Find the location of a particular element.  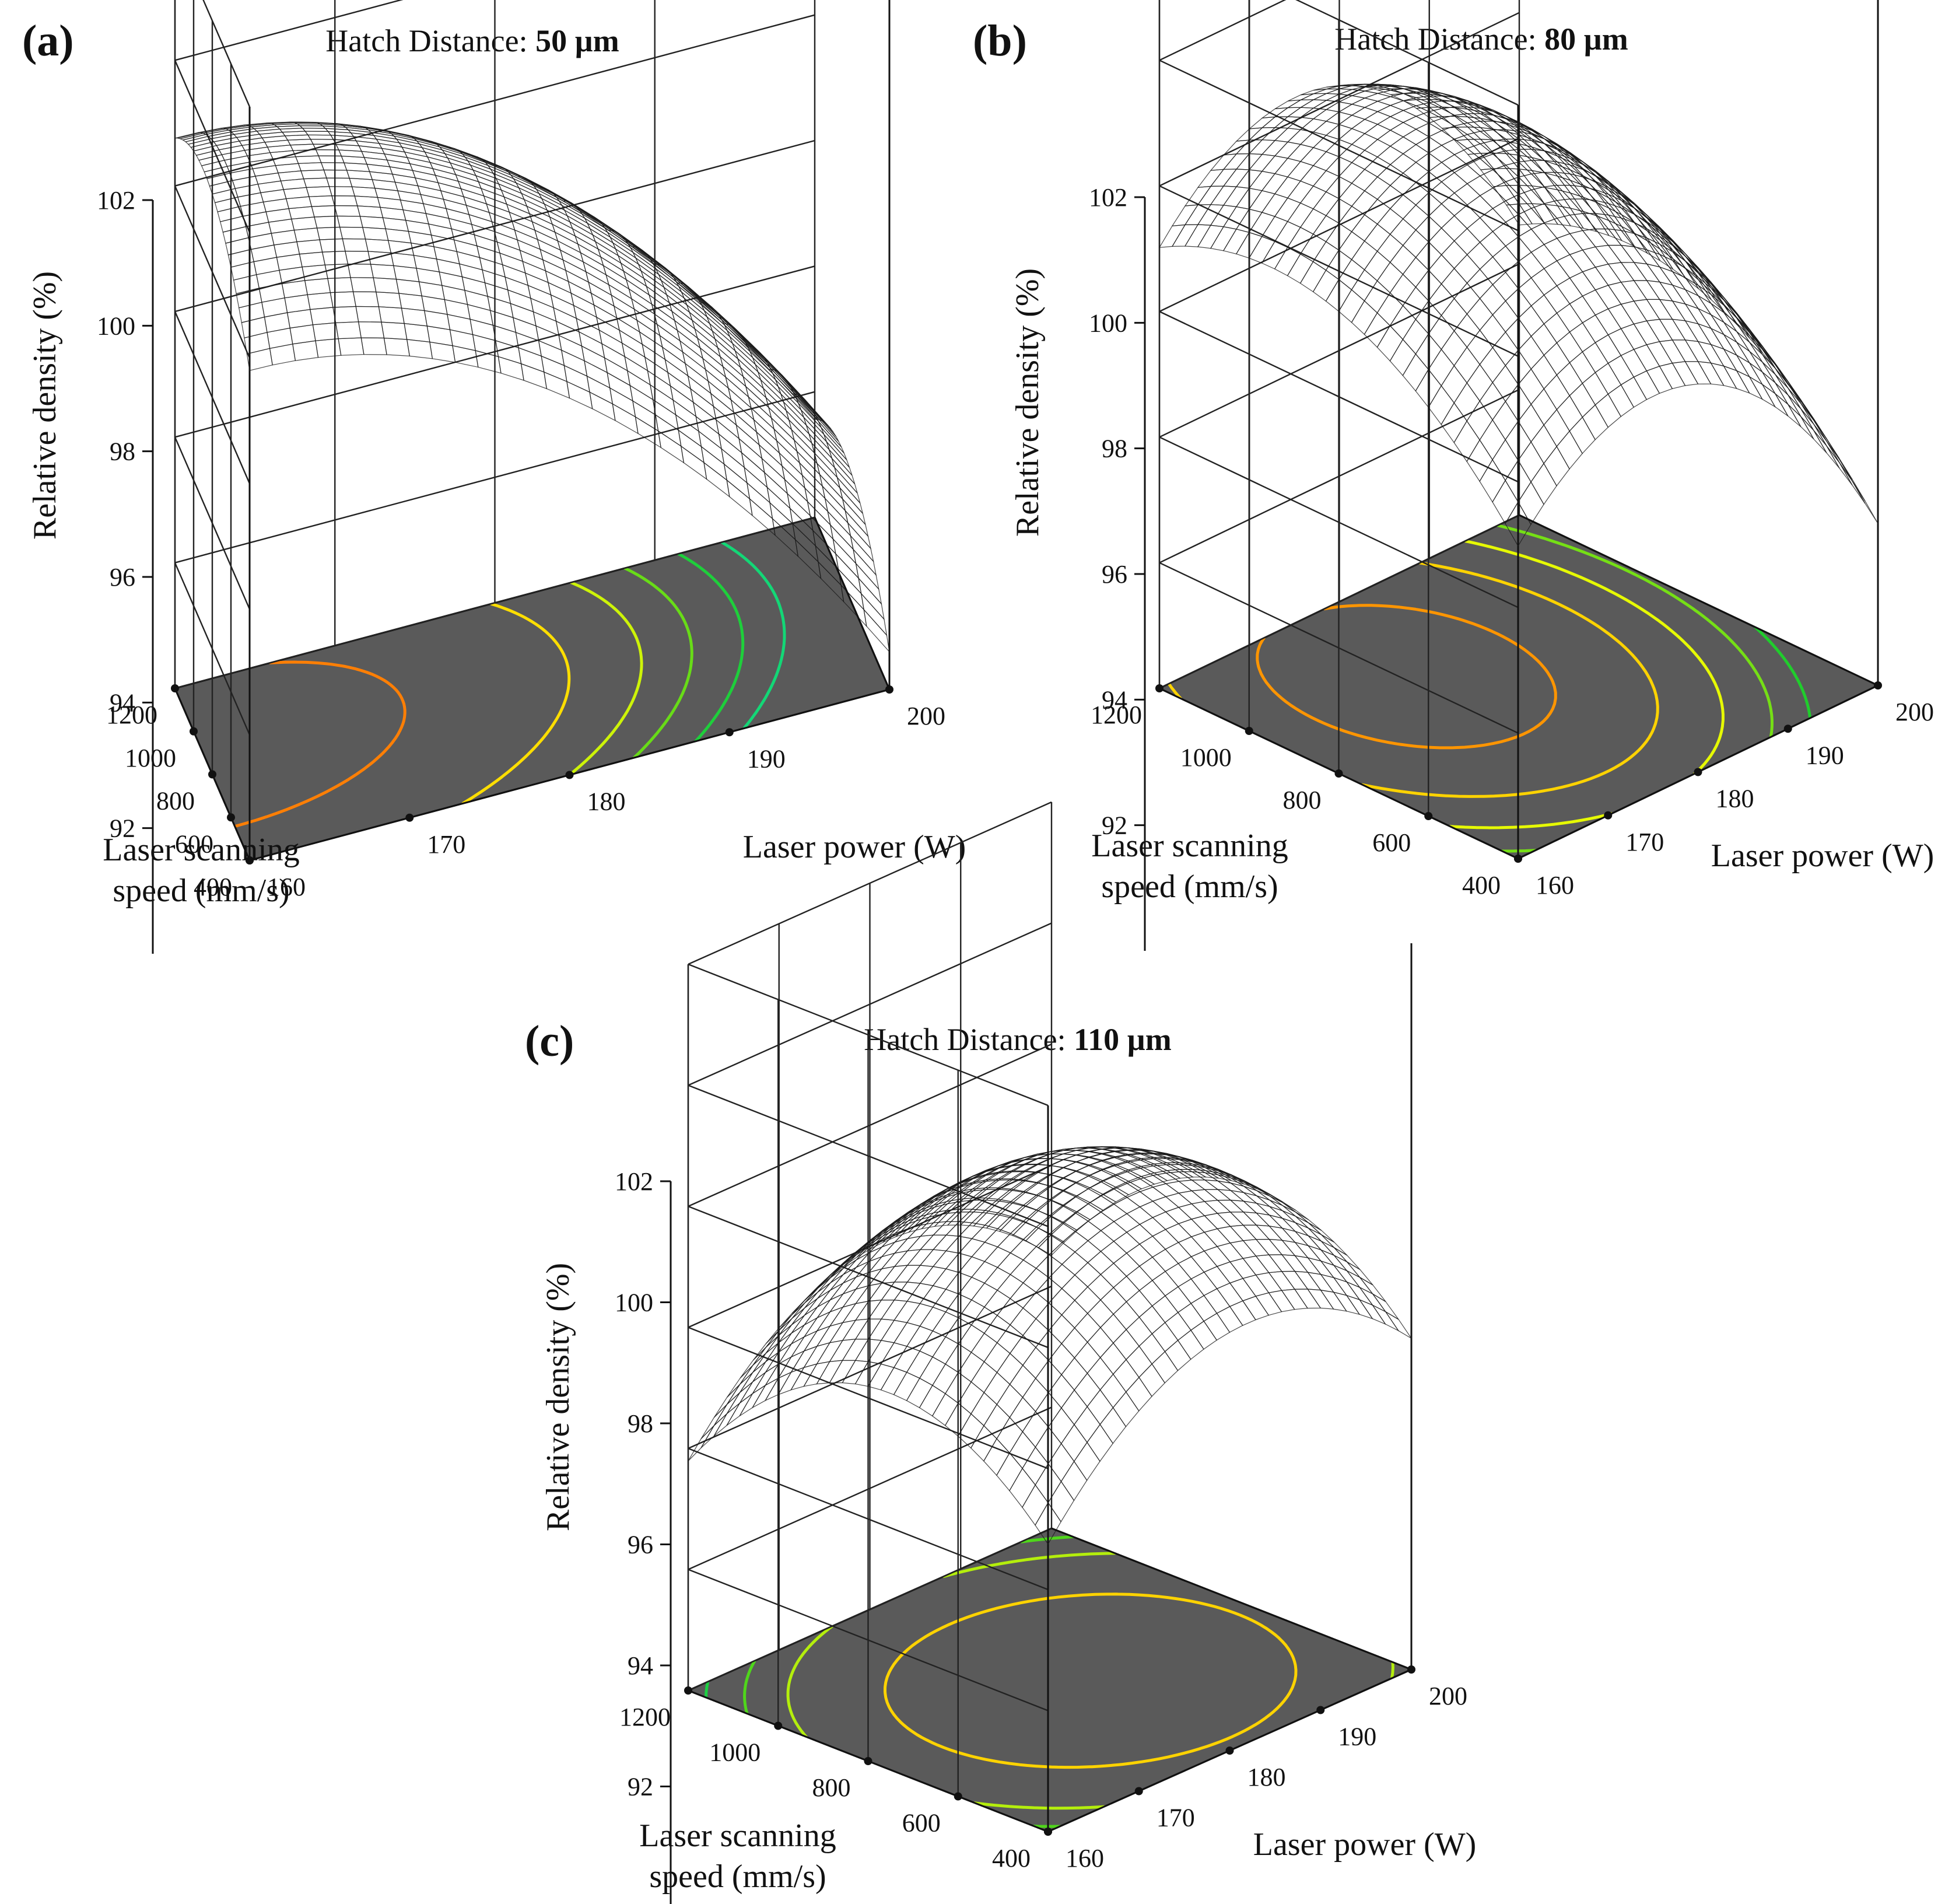

panel-label: (b) is located at coordinates (1000, 41).